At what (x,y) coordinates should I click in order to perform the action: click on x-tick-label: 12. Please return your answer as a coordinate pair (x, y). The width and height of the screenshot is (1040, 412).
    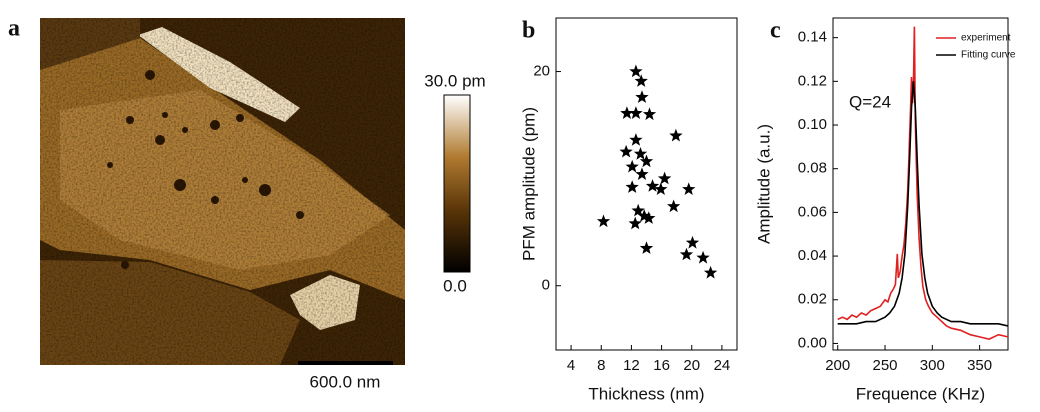
    Looking at the image, I should click on (631, 365).